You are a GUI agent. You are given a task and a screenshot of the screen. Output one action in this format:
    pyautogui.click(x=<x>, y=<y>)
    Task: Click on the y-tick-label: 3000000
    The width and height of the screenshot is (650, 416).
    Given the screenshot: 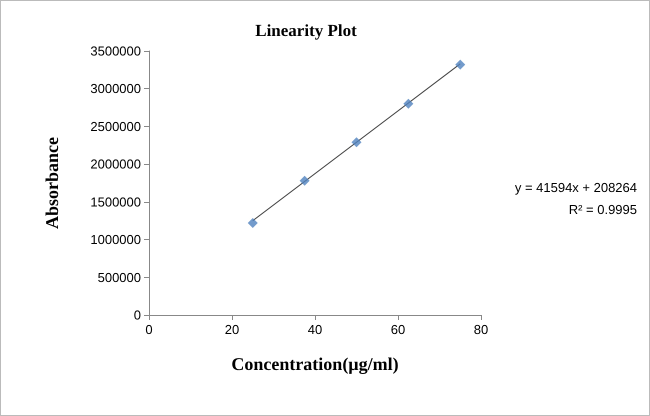 What is the action you would take?
    pyautogui.click(x=115, y=88)
    